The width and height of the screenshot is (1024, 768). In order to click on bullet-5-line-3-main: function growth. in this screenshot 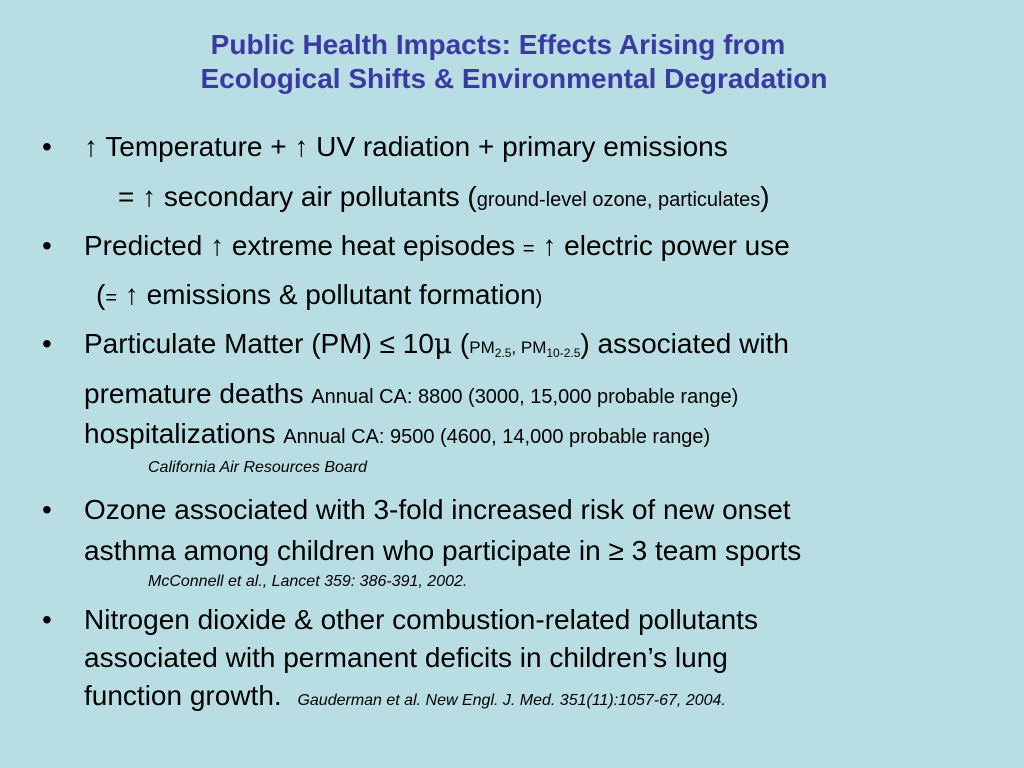, I will do `click(183, 695)`.